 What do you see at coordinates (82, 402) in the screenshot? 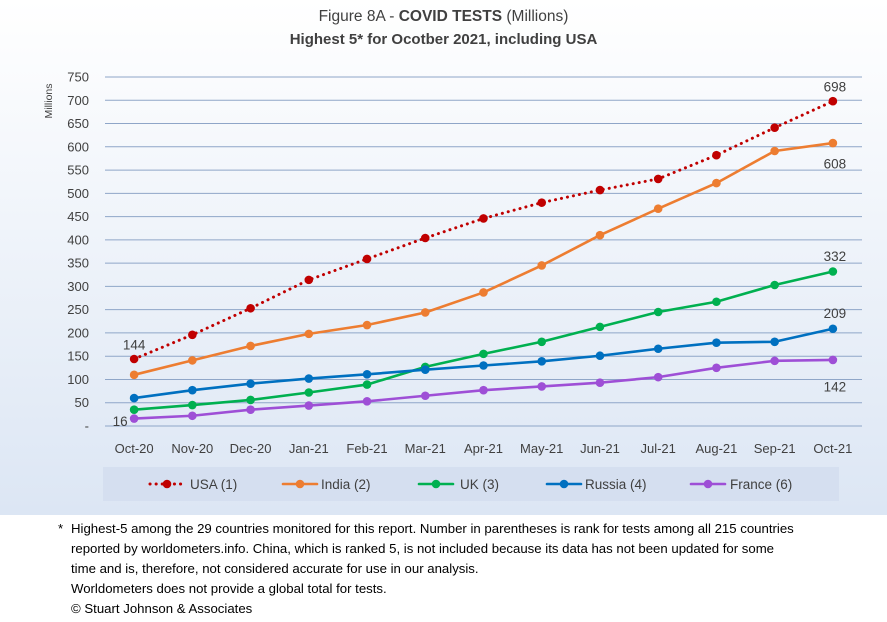
I see `y-tick-label: 50` at bounding box center [82, 402].